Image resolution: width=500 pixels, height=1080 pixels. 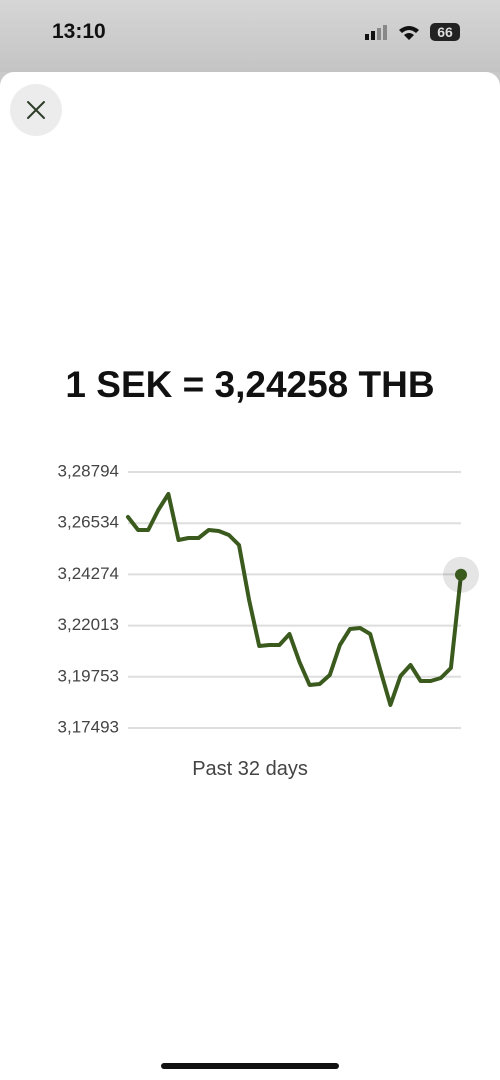 What do you see at coordinates (250, 769) in the screenshot?
I see `period-label: Past 32 days` at bounding box center [250, 769].